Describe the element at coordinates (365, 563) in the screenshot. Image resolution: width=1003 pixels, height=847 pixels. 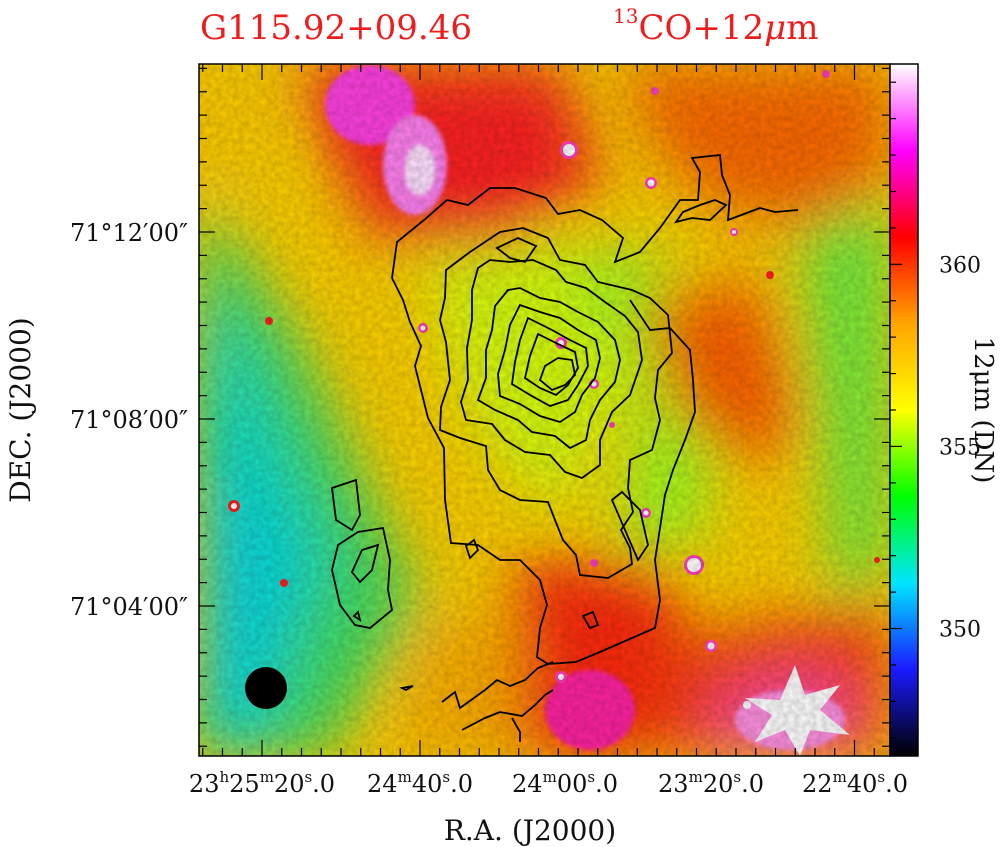
I see `contour-west-blob-inner` at that location.